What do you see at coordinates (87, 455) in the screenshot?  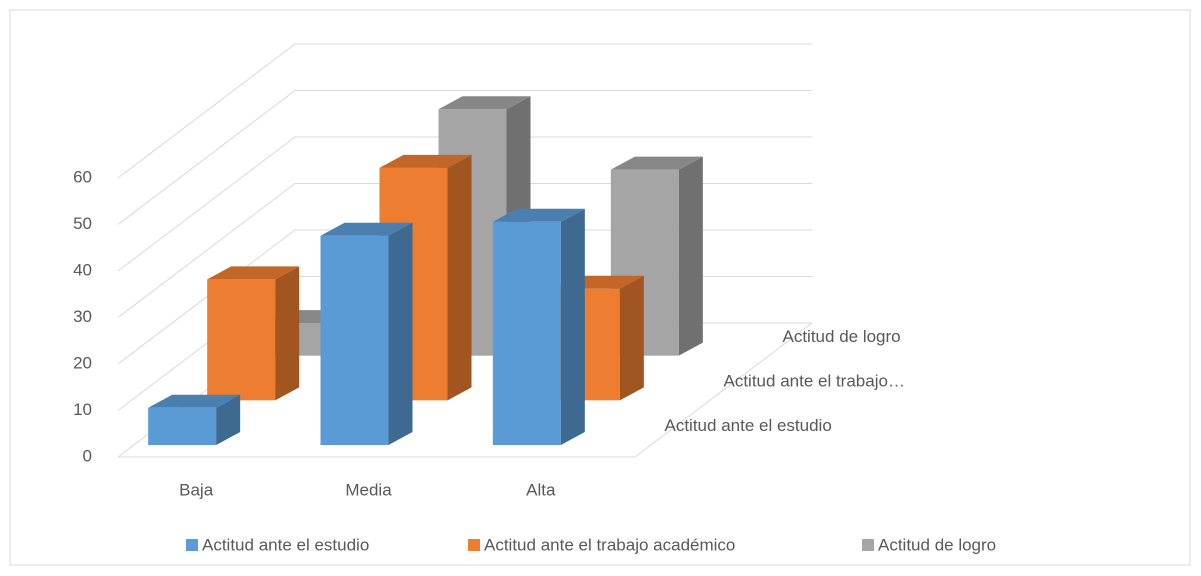 I see `y-tick-label: 0` at bounding box center [87, 455].